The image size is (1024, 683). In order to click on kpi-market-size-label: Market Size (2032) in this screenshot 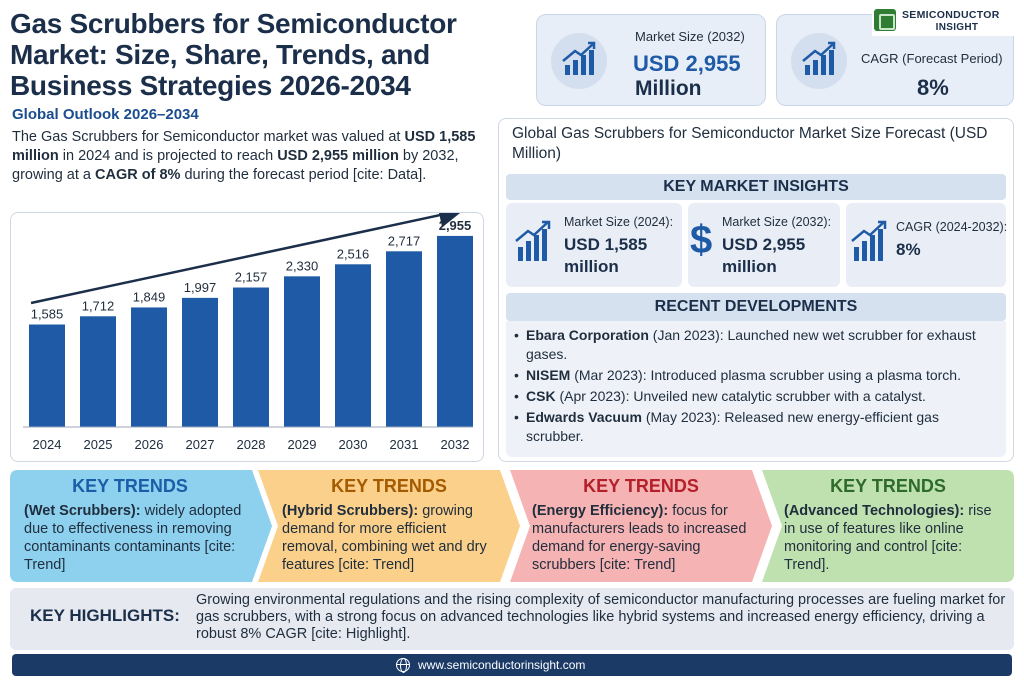, I will do `click(690, 36)`.